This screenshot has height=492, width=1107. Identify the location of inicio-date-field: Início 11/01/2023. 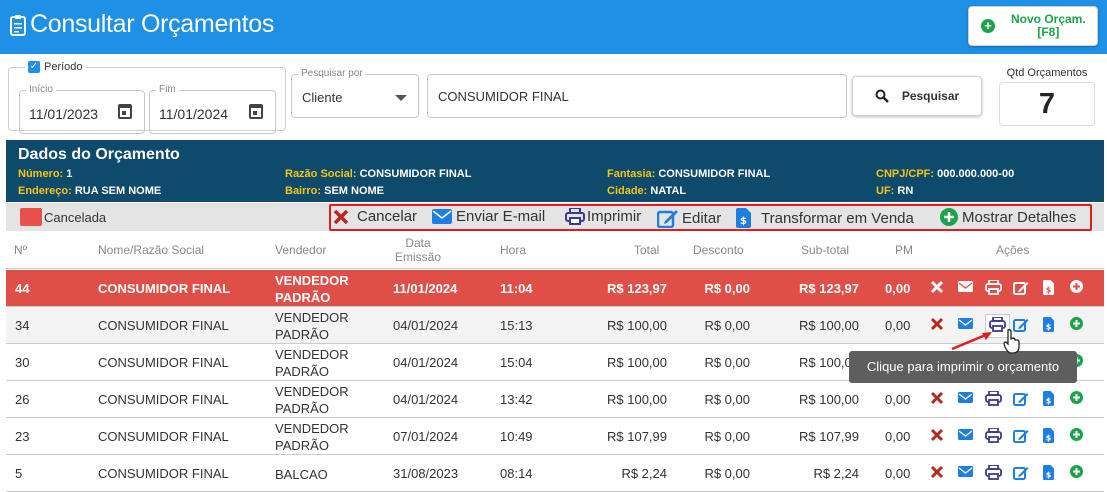
(82, 109).